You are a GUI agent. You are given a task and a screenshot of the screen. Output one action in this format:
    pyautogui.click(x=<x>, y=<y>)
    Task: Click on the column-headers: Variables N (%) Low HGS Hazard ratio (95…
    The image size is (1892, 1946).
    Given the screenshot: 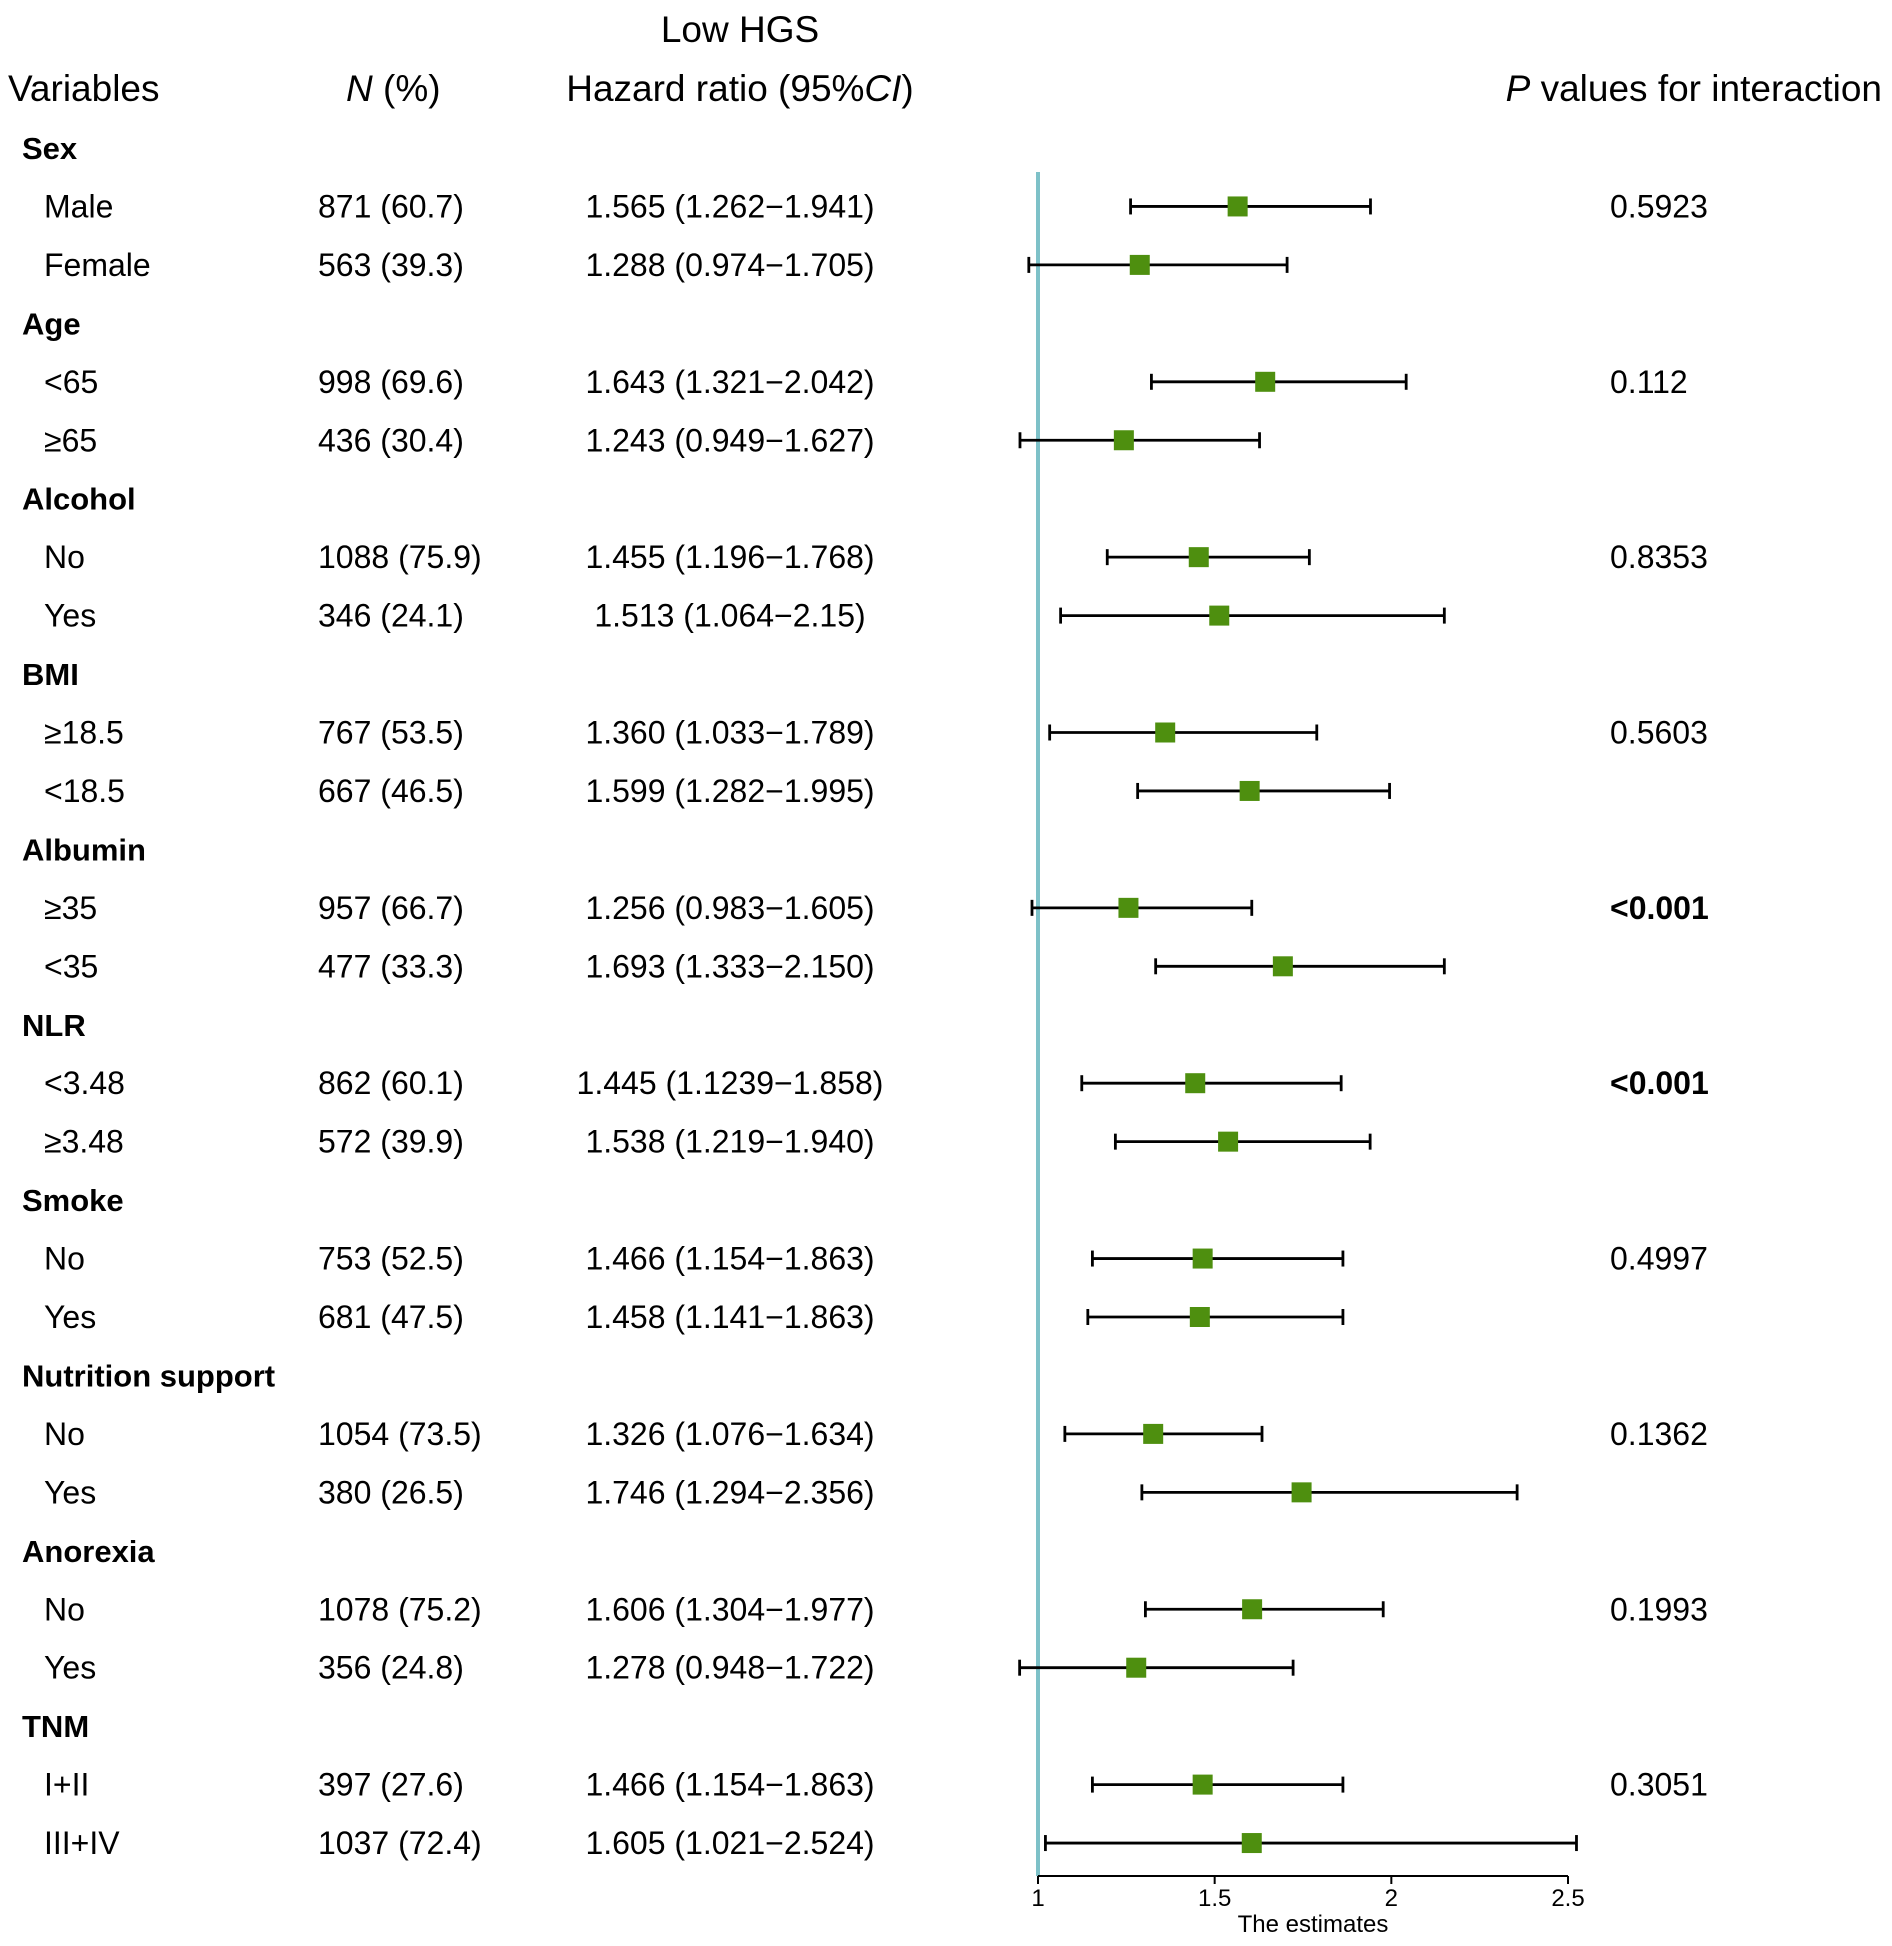 What is the action you would take?
    pyautogui.click(x=945, y=59)
    